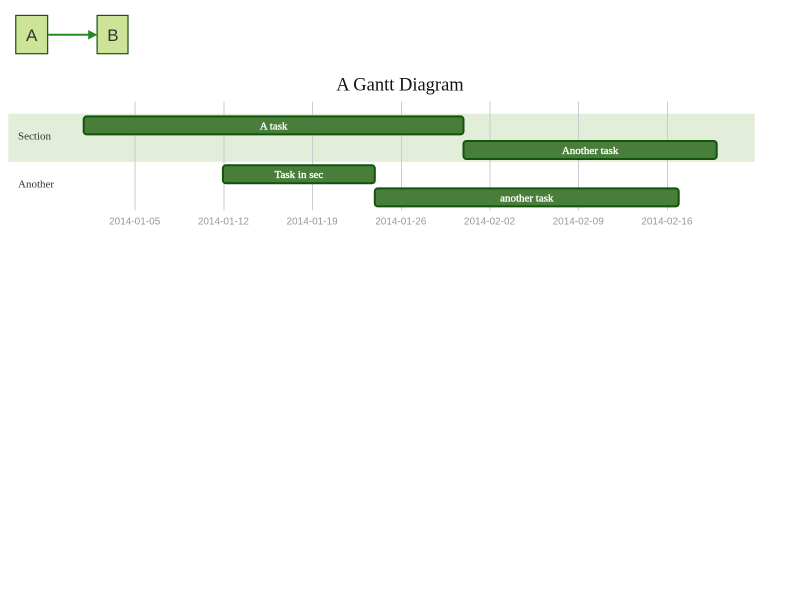 This screenshot has width=800, height=600. Describe the element at coordinates (135, 222) in the screenshot. I see `svg-text: 2014-01-05` at that location.